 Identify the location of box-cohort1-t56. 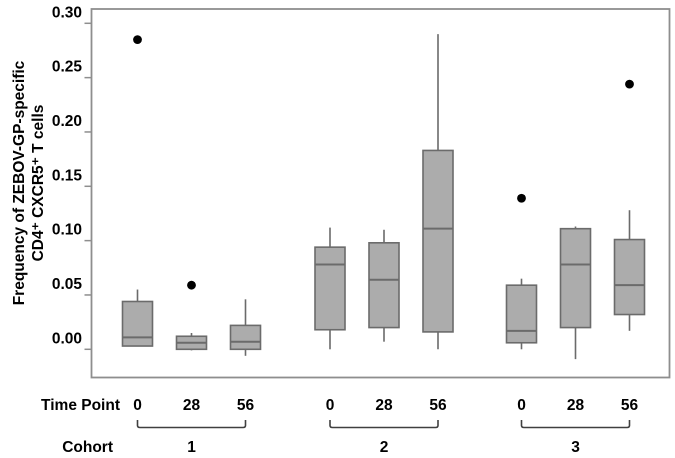
(245, 337).